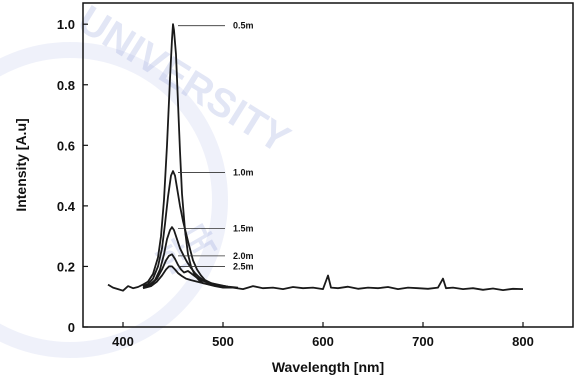 This screenshot has width=577, height=378. What do you see at coordinates (328, 367) in the screenshot?
I see `x-axis-label: Wavelength [nm]` at bounding box center [328, 367].